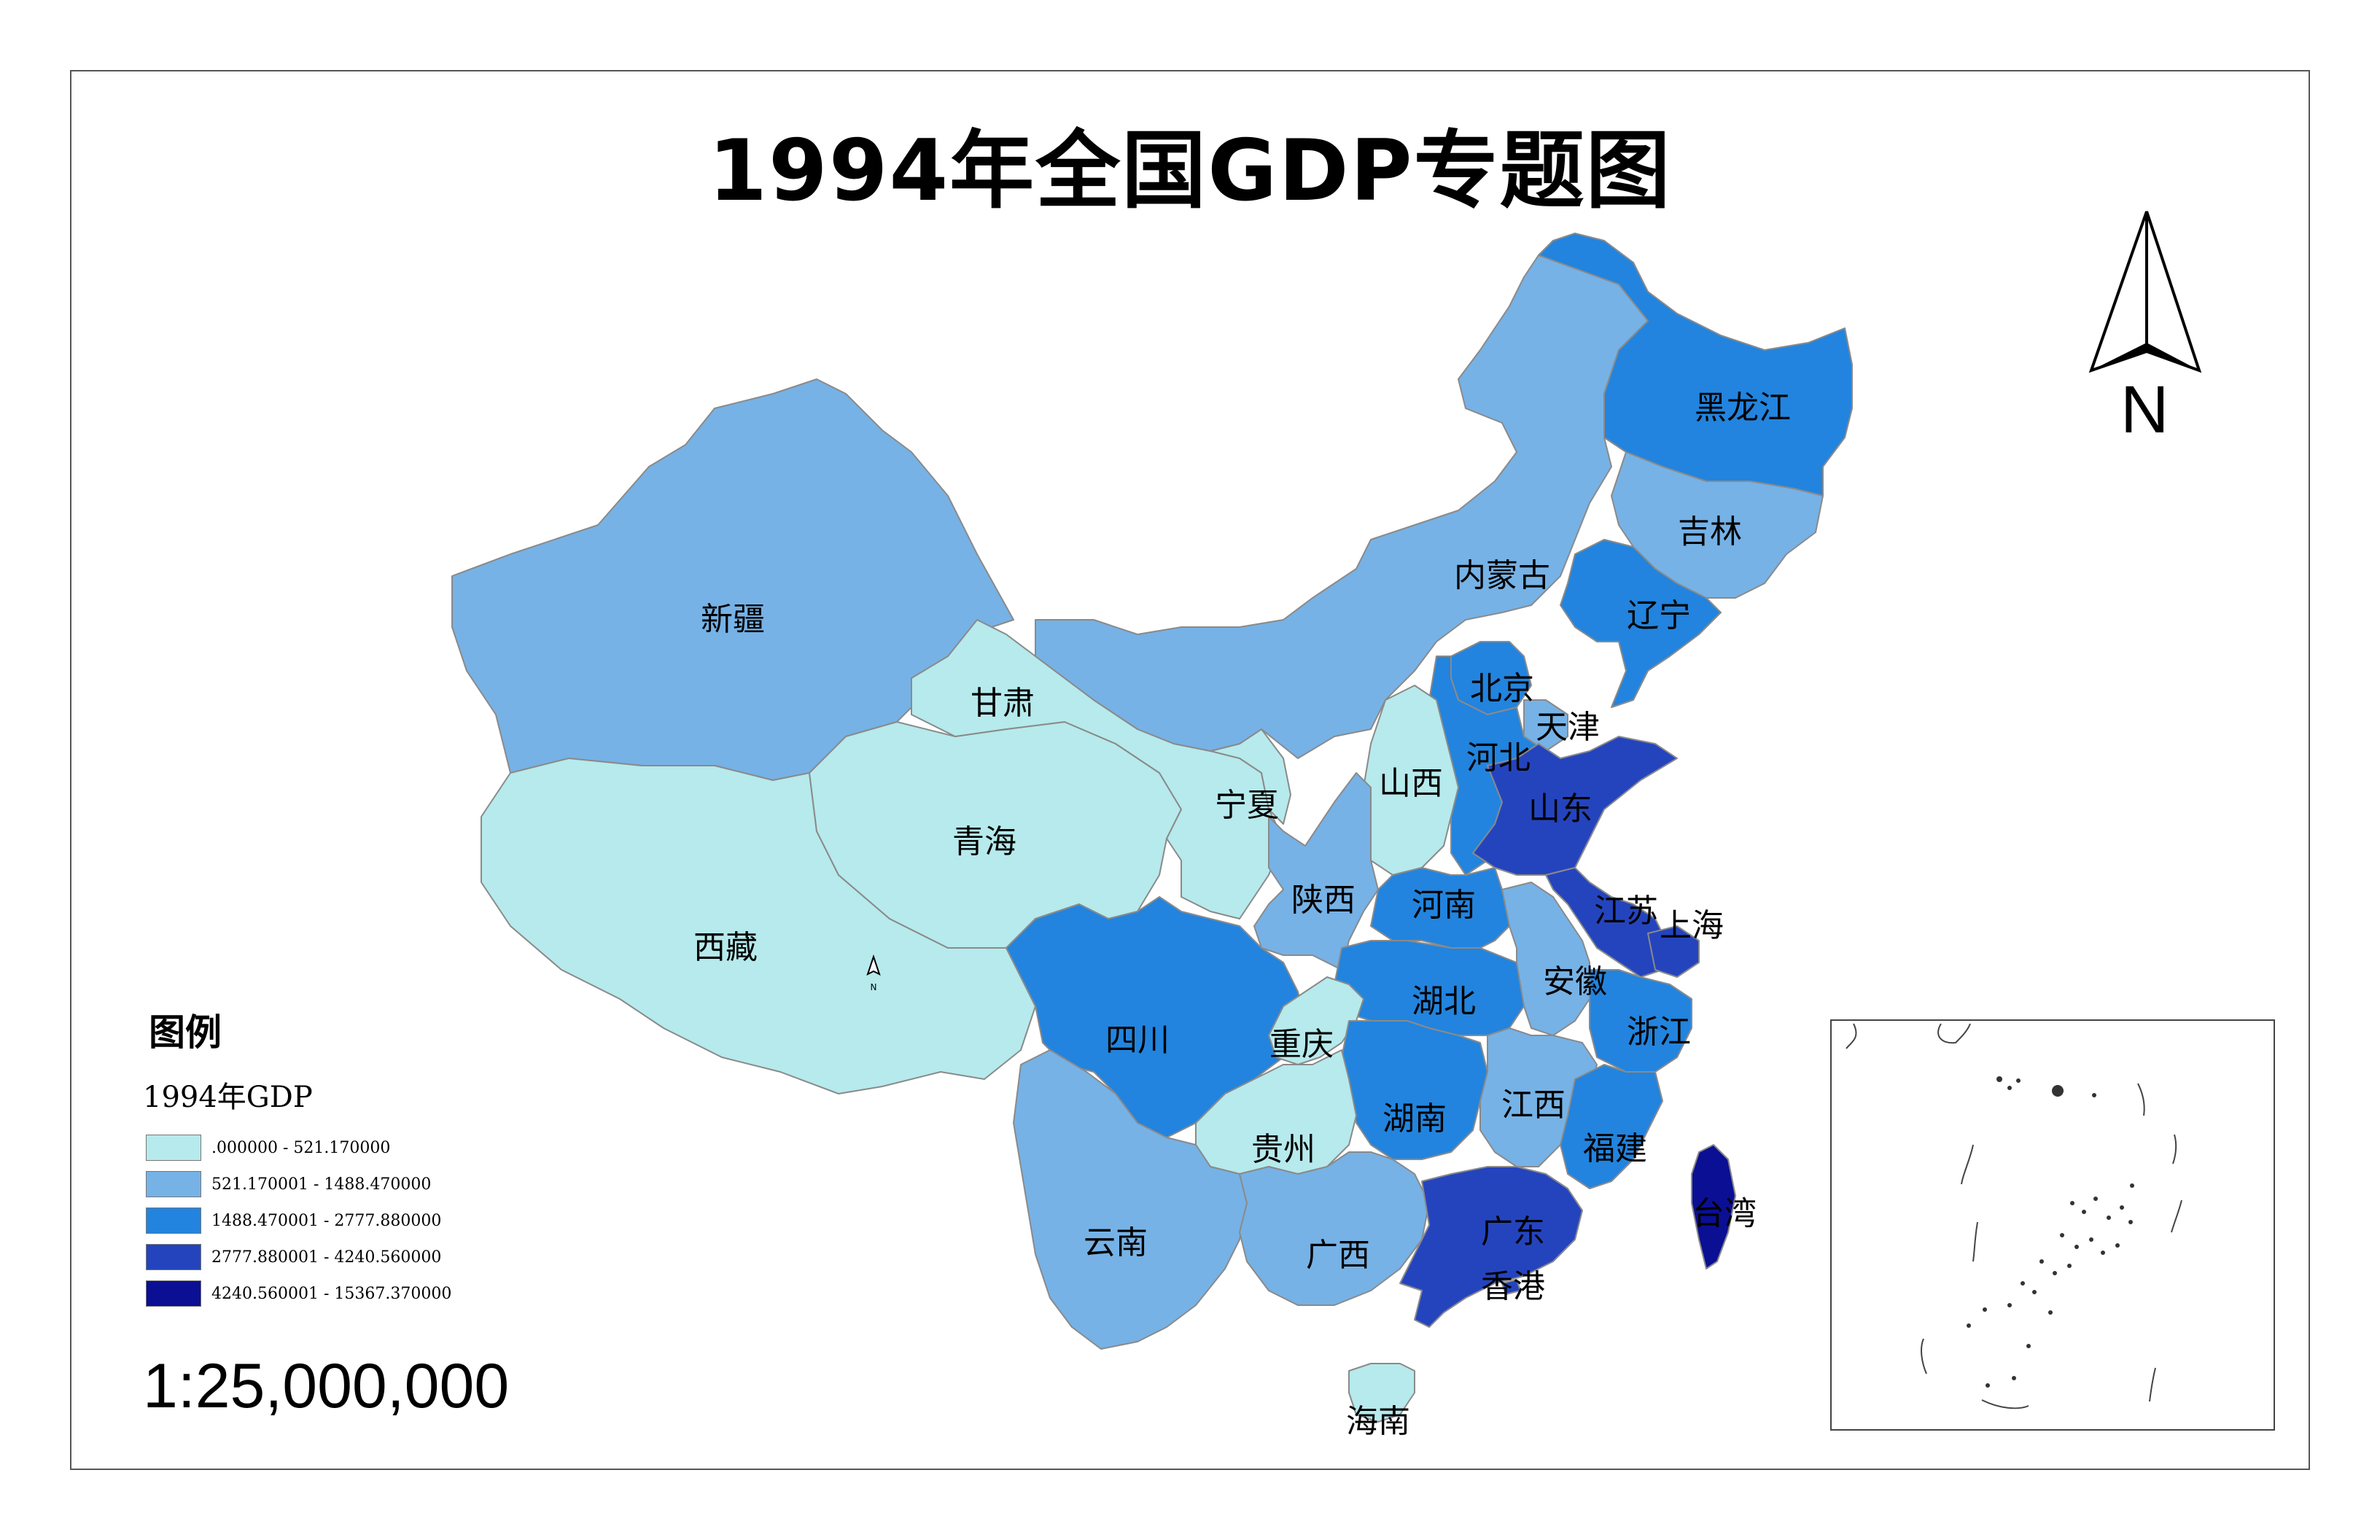  I want to click on province-label: 辽宁, so click(1659, 615).